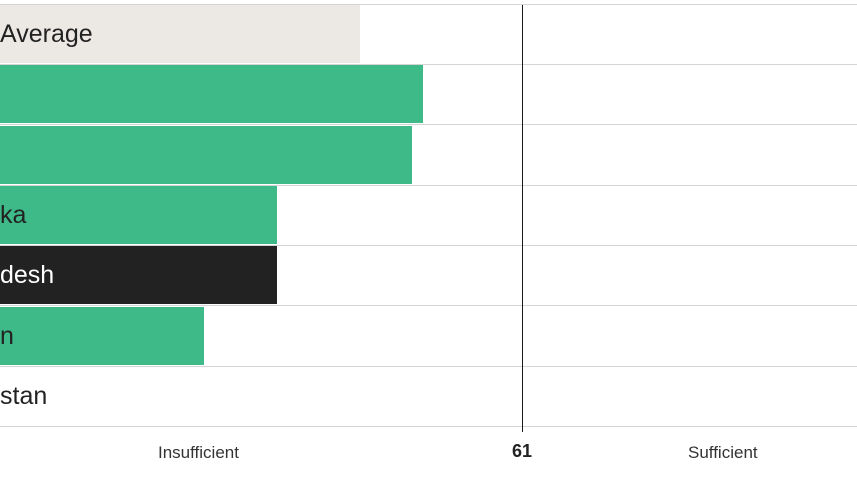 This screenshot has height=482, width=857. What do you see at coordinates (198, 452) in the screenshot?
I see `insufficient-zone-label: Insufficient` at bounding box center [198, 452].